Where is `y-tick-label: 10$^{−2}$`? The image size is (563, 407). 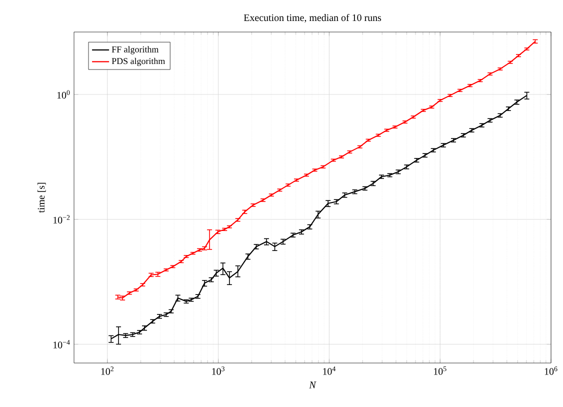 y-tick-label: 10$^{−2}$ is located at coordinates (61, 219).